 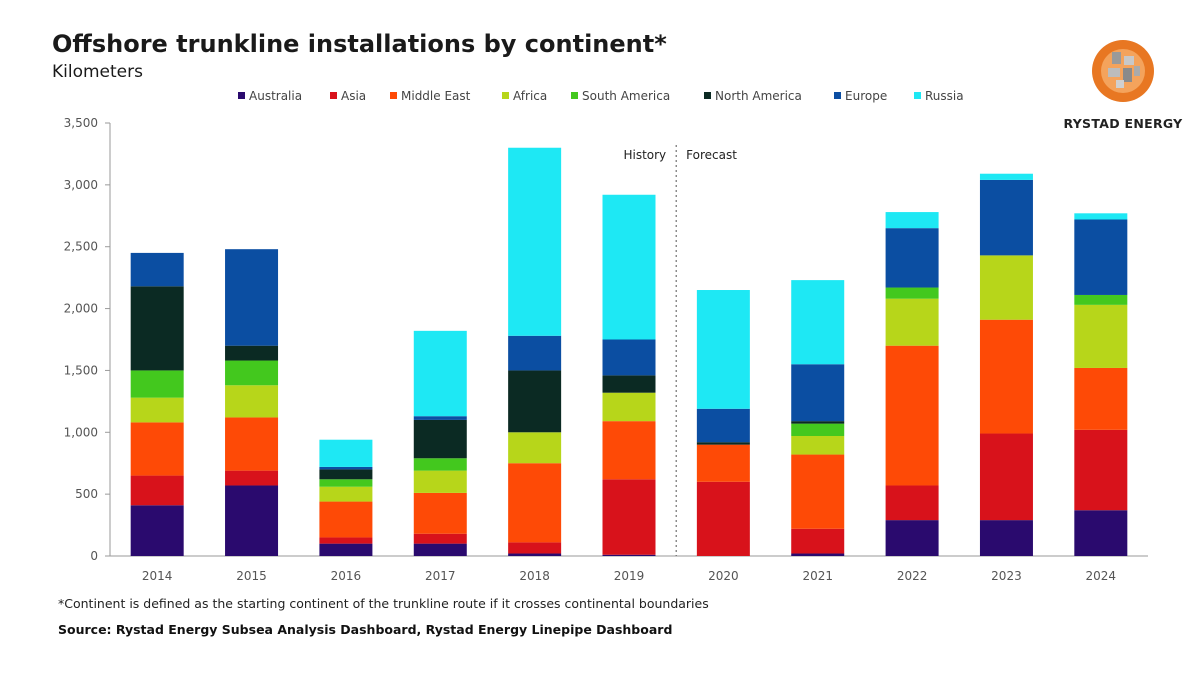 What do you see at coordinates (723, 576) in the screenshot?
I see `x-tick-label: 2020` at bounding box center [723, 576].